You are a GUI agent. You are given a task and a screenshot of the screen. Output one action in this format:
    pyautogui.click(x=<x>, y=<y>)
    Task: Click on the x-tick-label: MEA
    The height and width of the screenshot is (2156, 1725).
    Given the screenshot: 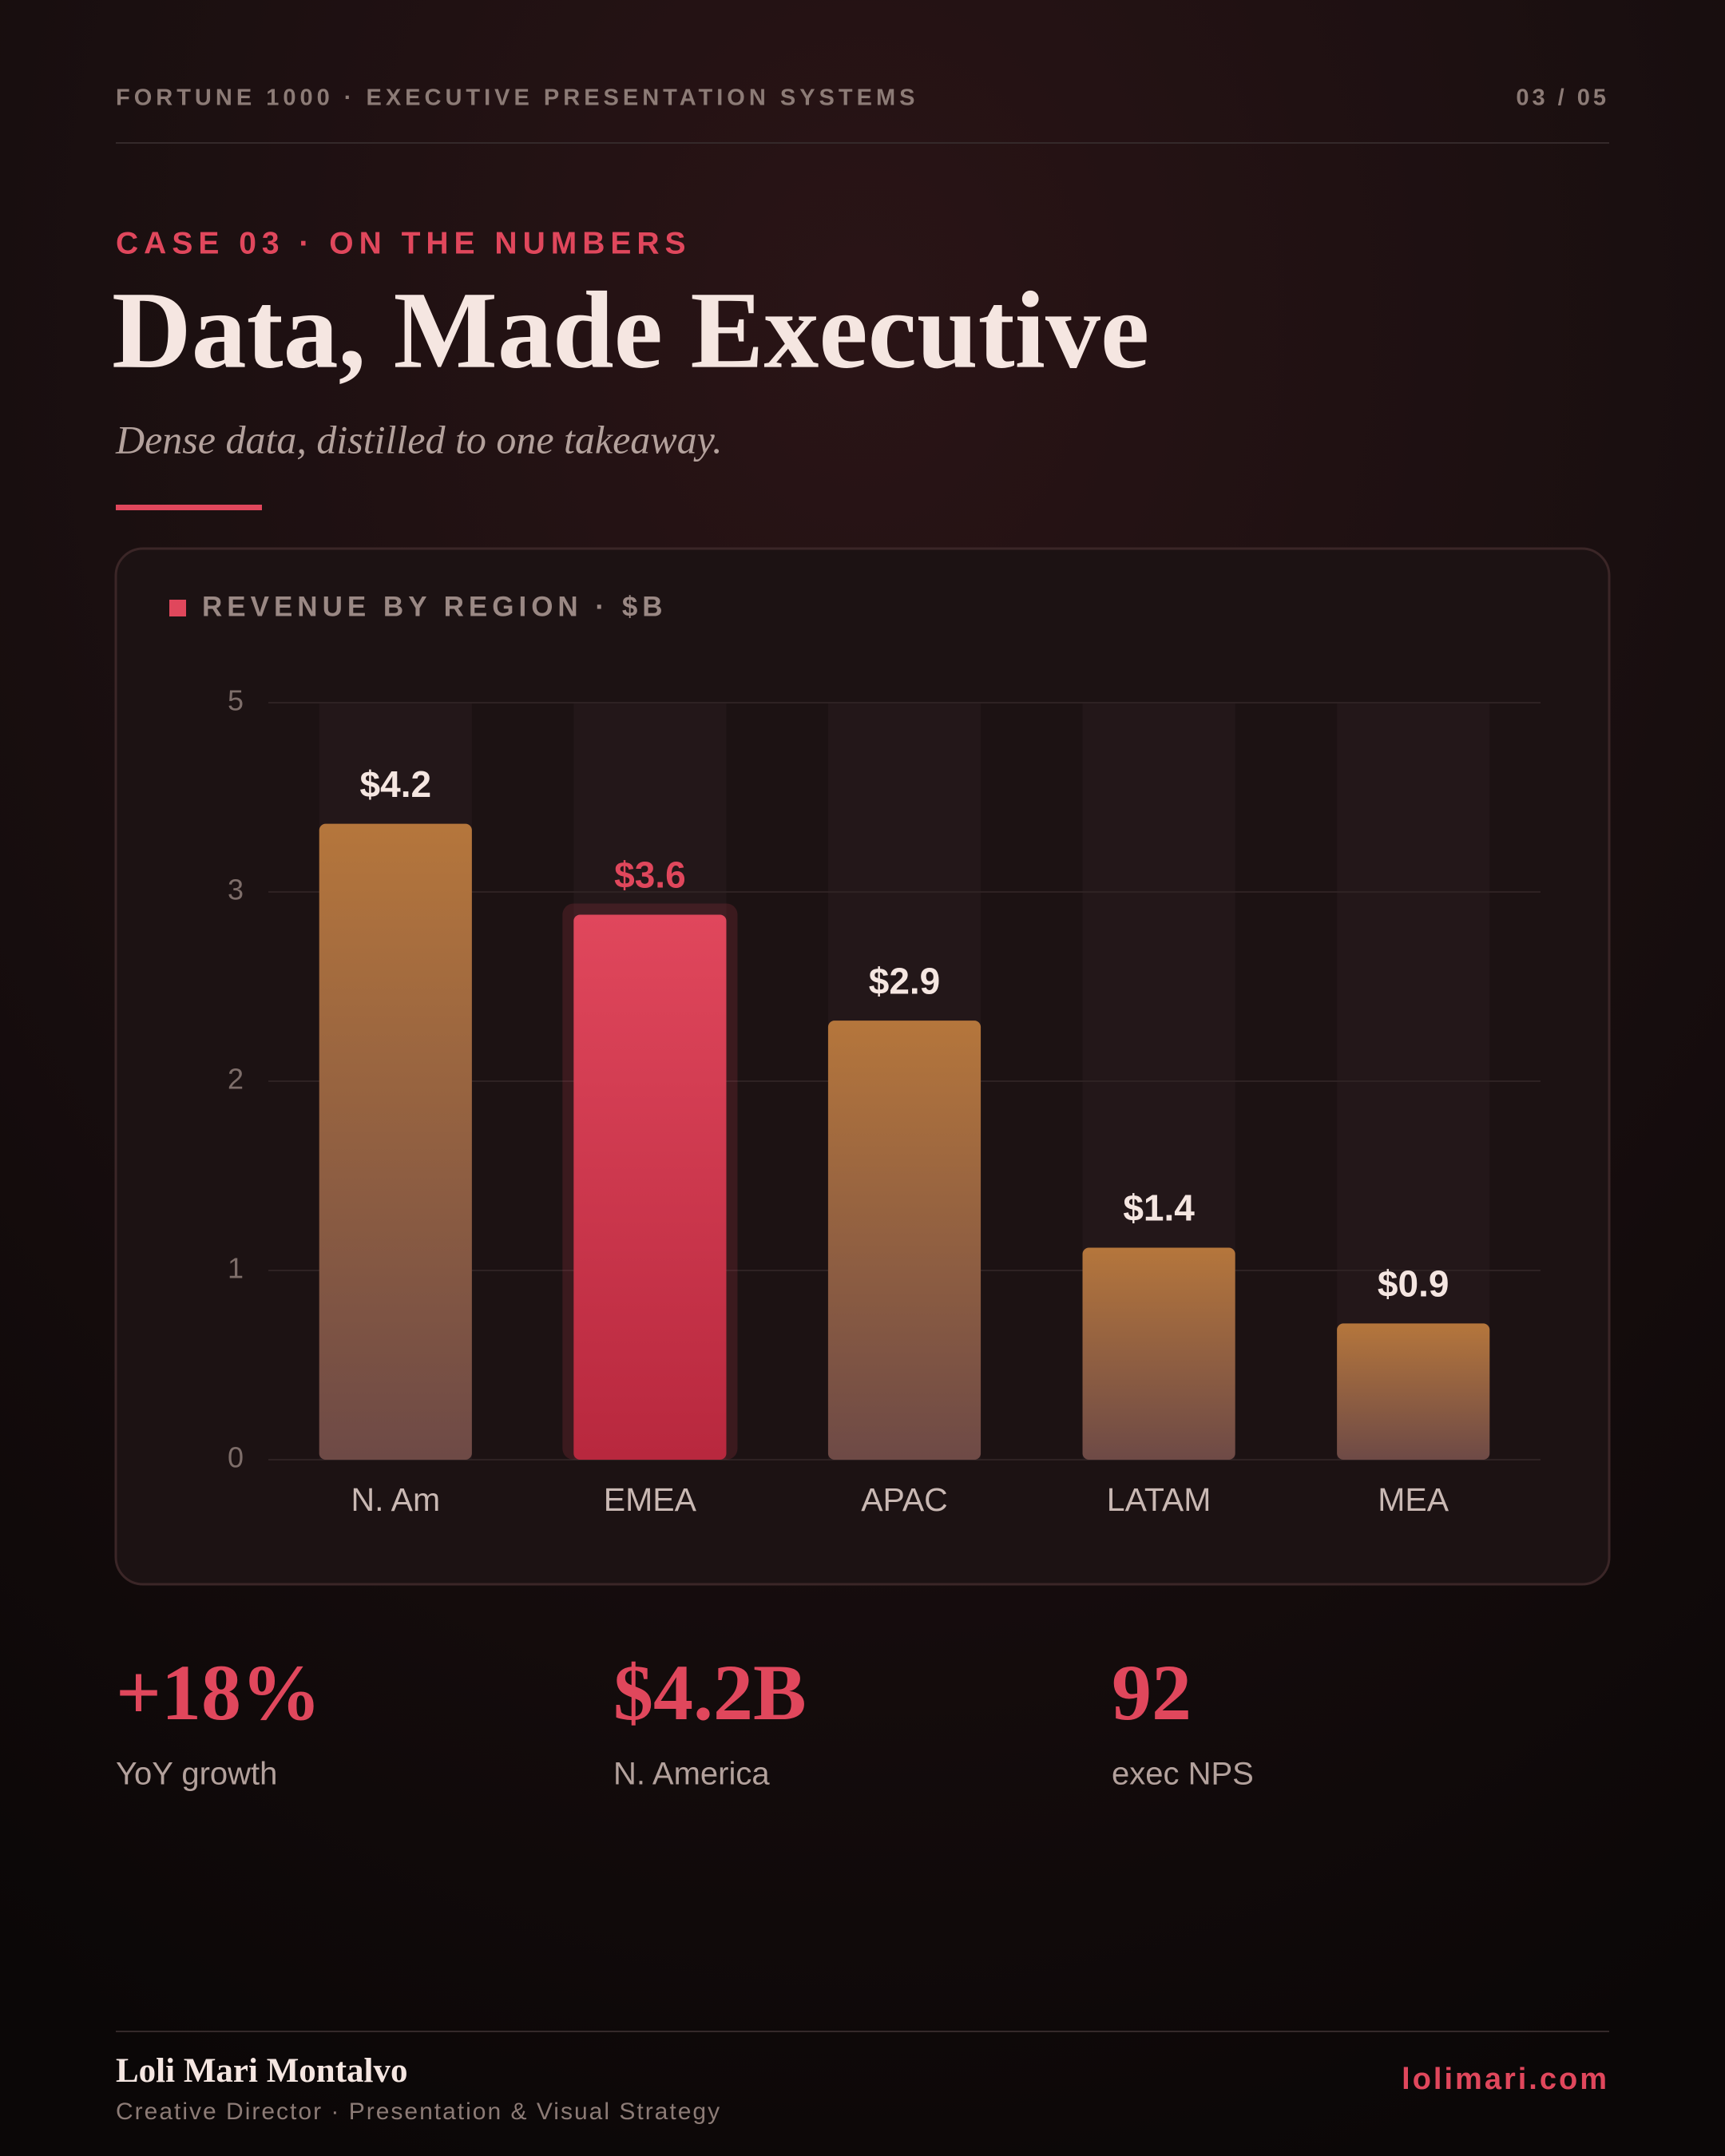 What is the action you would take?
    pyautogui.click(x=1414, y=1499)
    